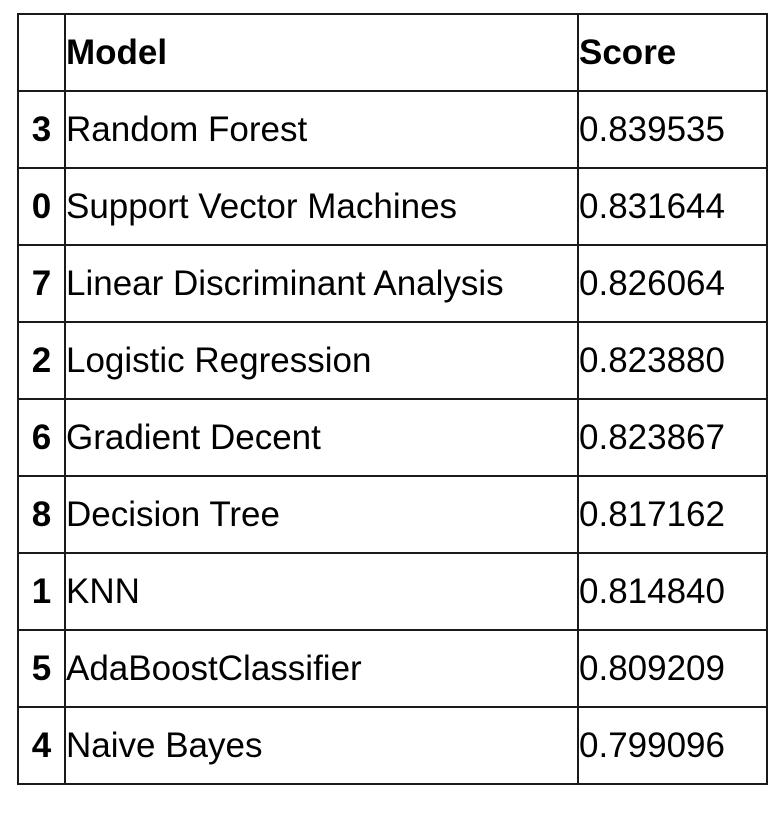  Describe the element at coordinates (672, 129) in the screenshot. I see `model-score: 0.839535` at that location.